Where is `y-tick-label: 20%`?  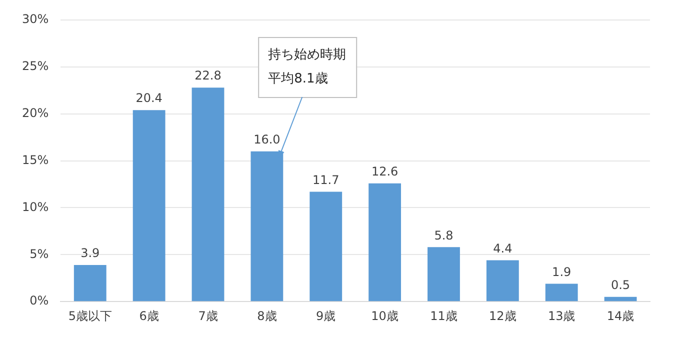
y-tick-label: 20% is located at coordinates (35, 113).